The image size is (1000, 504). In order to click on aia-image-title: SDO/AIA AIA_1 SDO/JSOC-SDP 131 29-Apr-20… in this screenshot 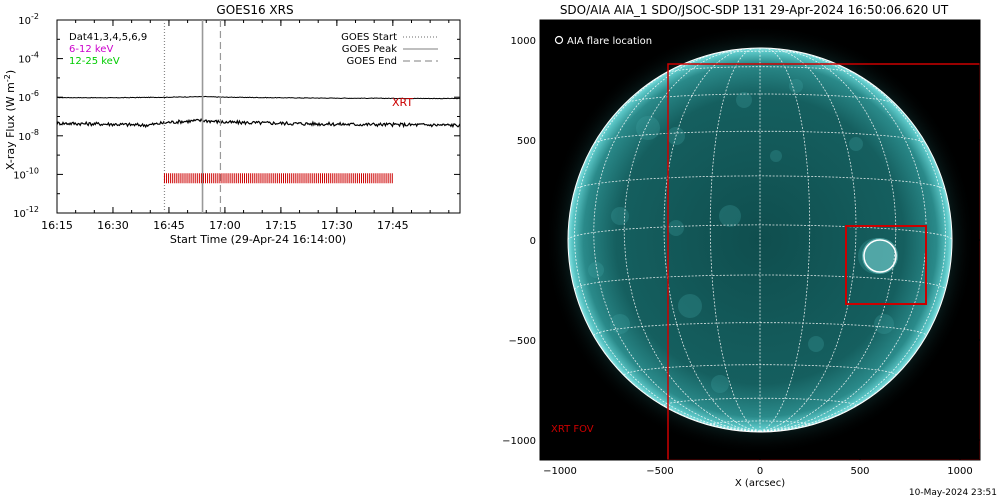, I will do `click(754, 10)`.